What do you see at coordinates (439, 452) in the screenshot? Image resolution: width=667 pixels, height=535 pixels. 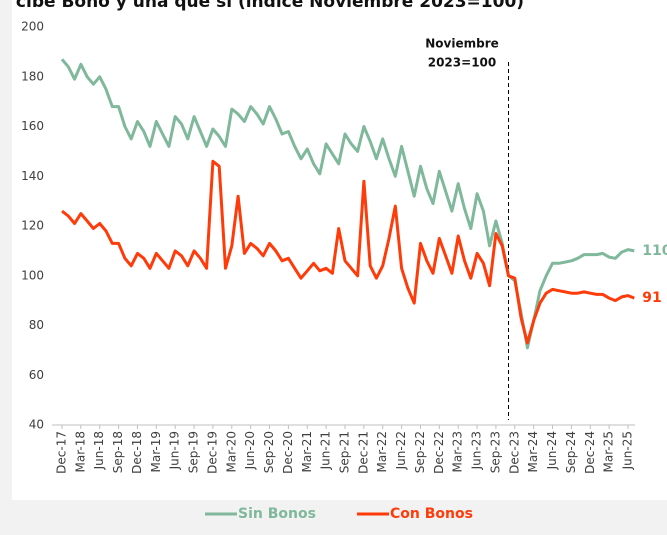 I see `x-tick-label: Dec-22` at bounding box center [439, 452].